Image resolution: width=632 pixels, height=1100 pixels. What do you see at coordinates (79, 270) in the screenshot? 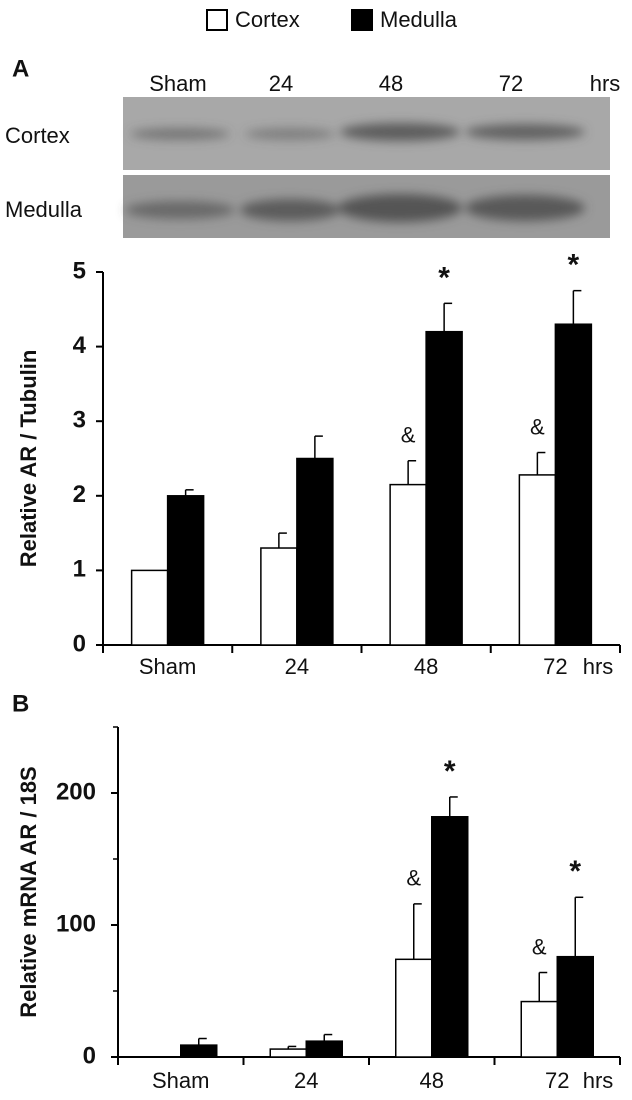
I see `y-tick-label: 5` at bounding box center [79, 270].